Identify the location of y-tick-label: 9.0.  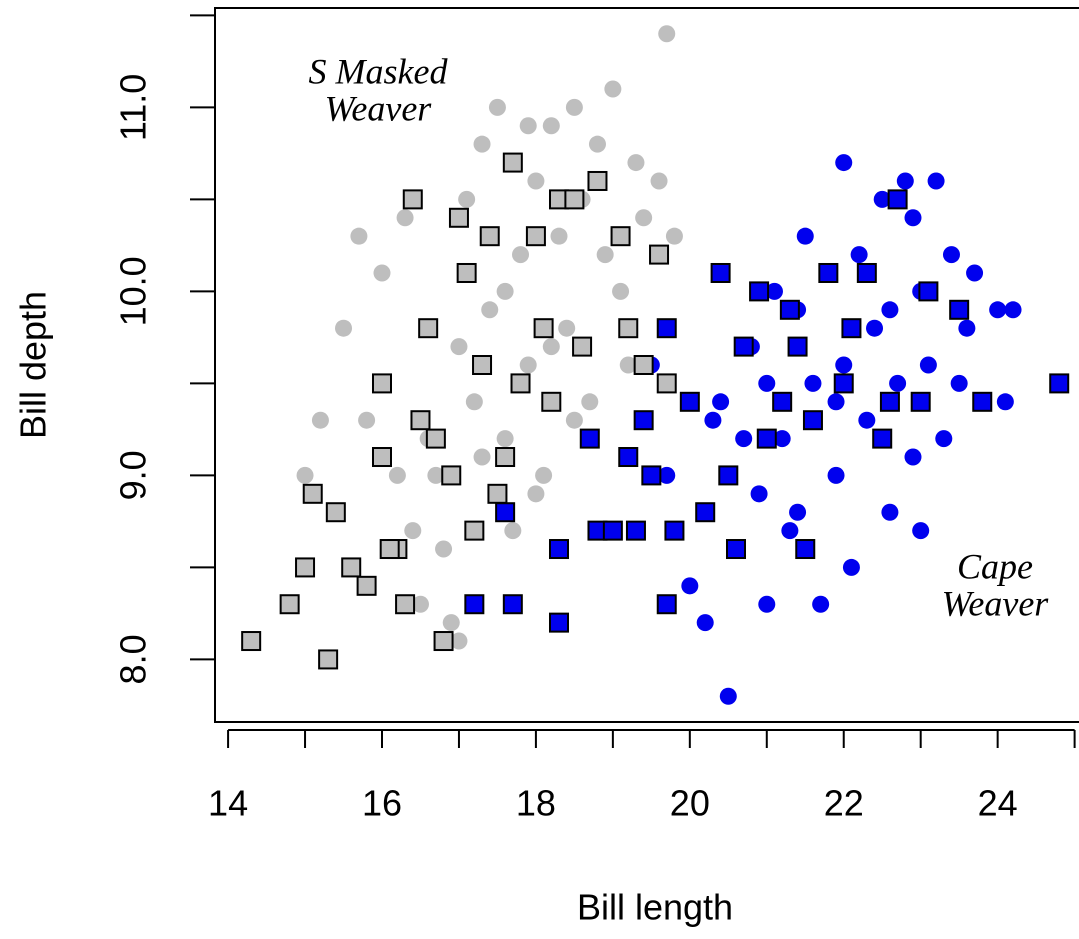
(133, 475).